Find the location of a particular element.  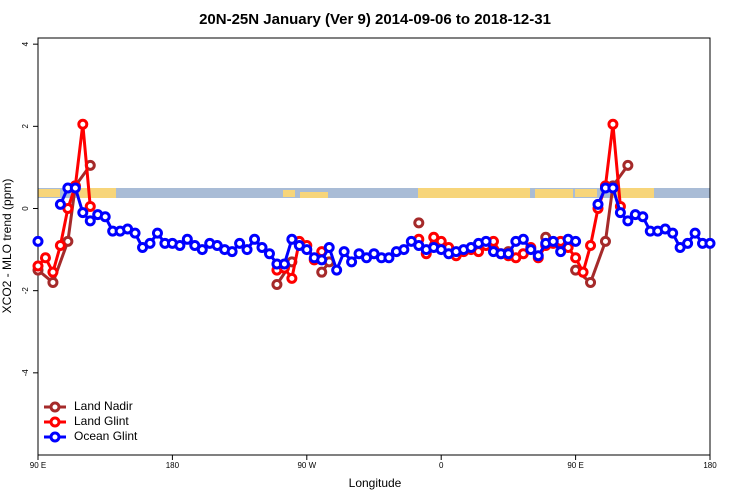

x-tick-label: 0 is located at coordinates (441, 465).